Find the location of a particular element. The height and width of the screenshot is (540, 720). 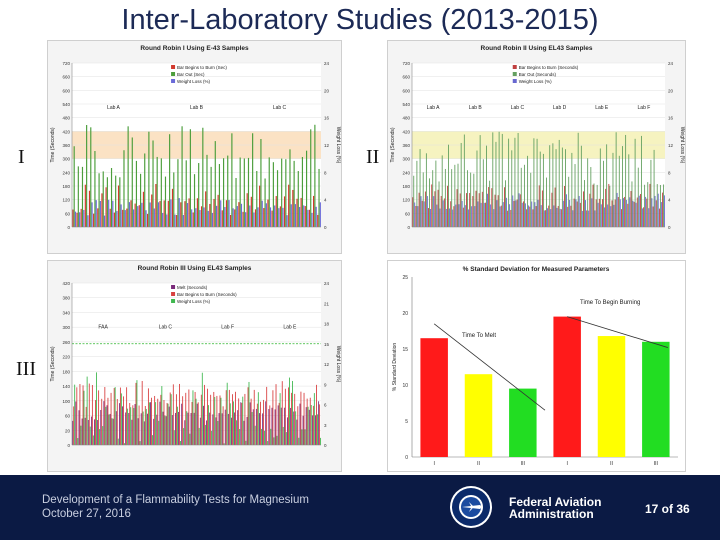

legend-swatch is located at coordinates (514, 81).